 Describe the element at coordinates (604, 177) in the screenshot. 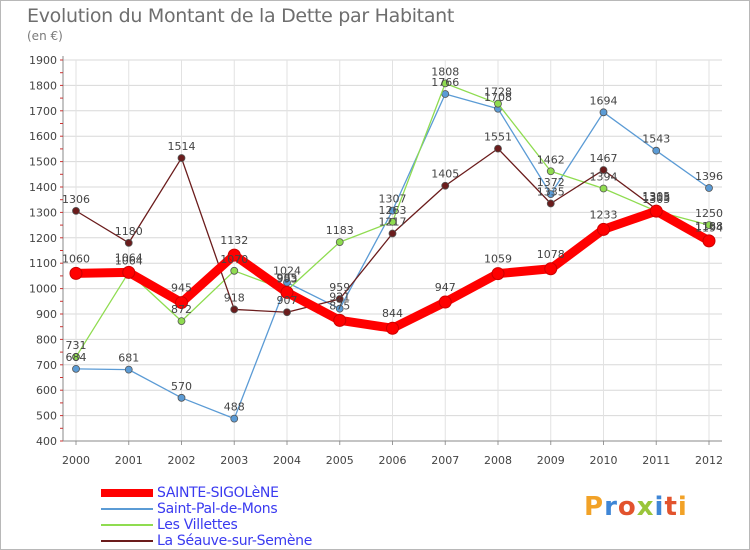

I see `data-label: 1394` at that location.